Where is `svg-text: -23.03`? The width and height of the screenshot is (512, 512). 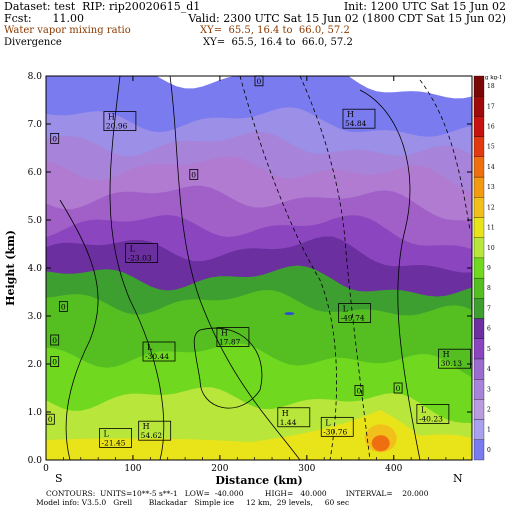
svg-text: -23.03 is located at coordinates (140, 258).